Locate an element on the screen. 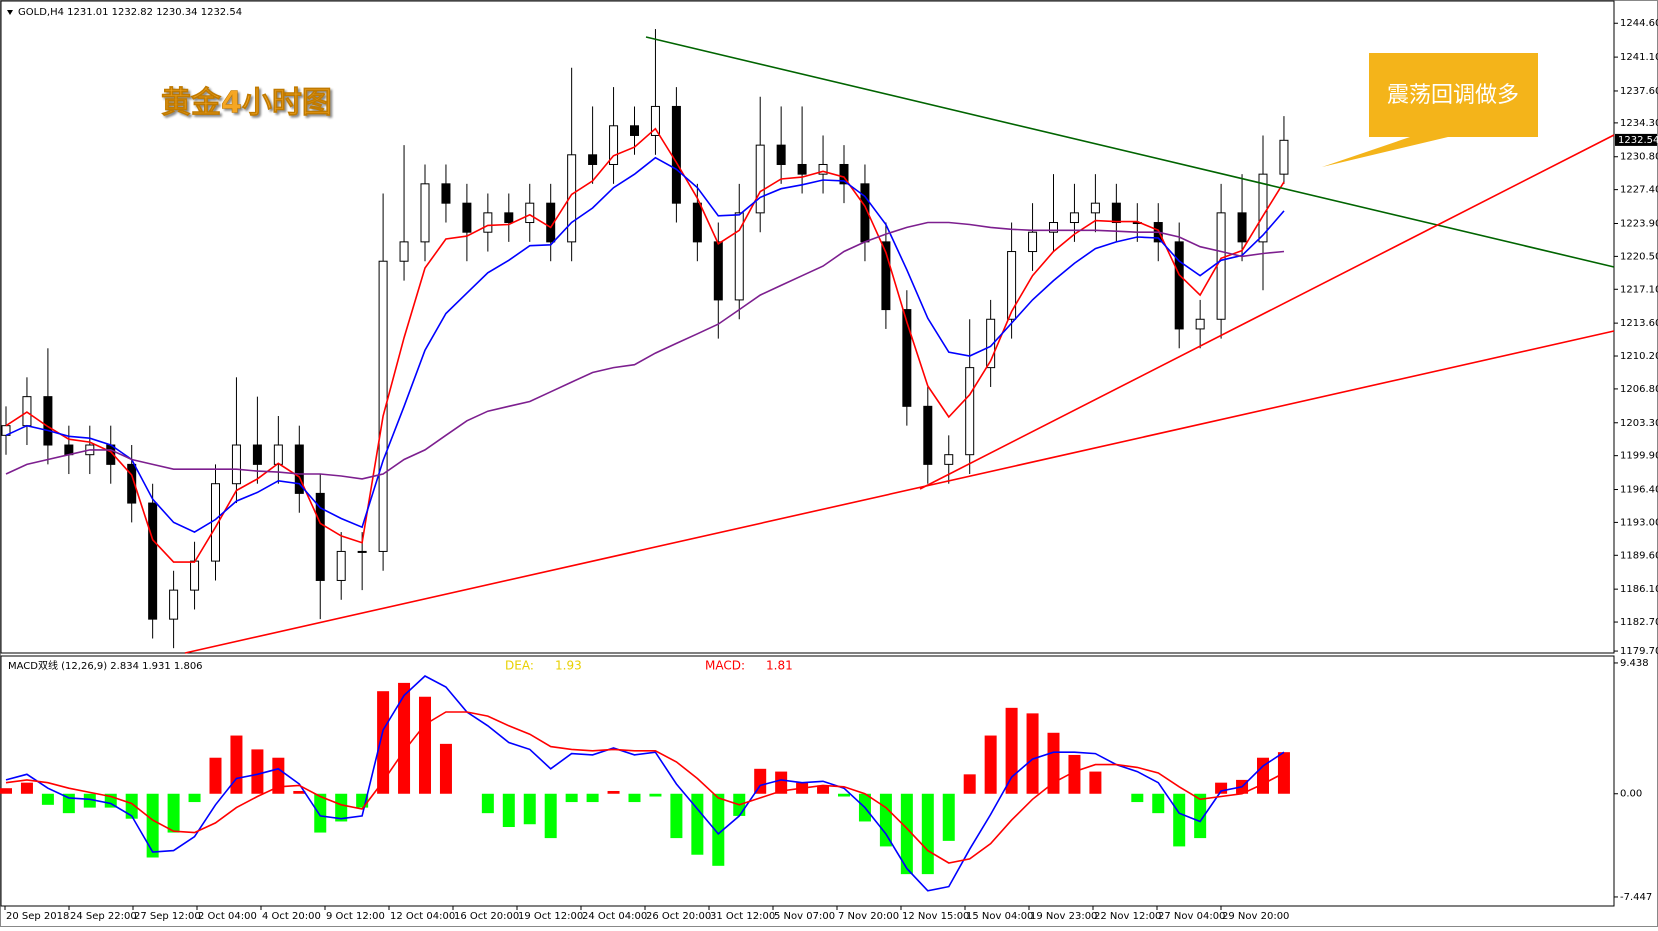 The image size is (1658, 931). y-tick-label: 1217.10 is located at coordinates (1639, 289).